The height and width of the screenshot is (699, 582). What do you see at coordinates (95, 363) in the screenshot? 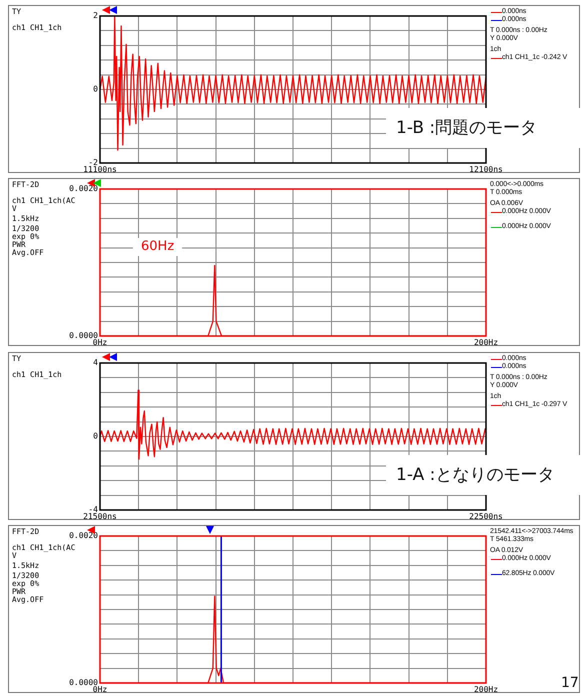
I see `y-tick-label: 4` at bounding box center [95, 363].